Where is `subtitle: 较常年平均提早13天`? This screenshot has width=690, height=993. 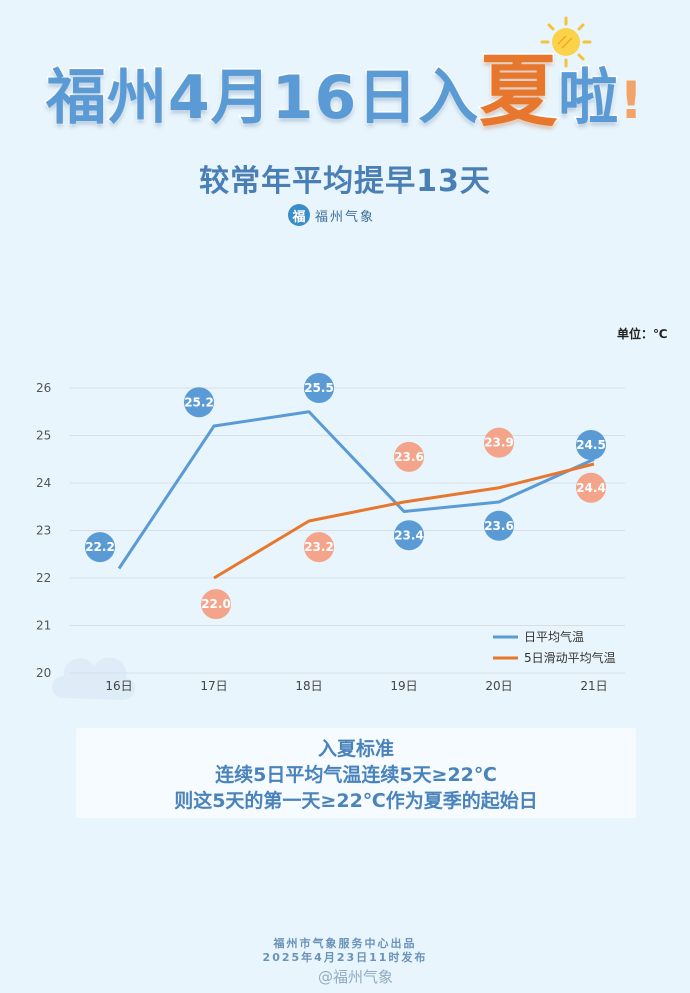
subtitle: 较常年平均提早13天 is located at coordinates (345, 181).